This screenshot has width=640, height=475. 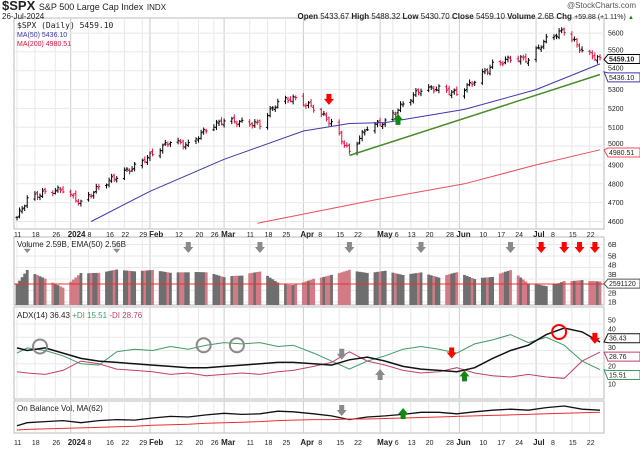 What do you see at coordinates (386, 16) in the screenshot?
I see `high-value: 5488.32` at bounding box center [386, 16].